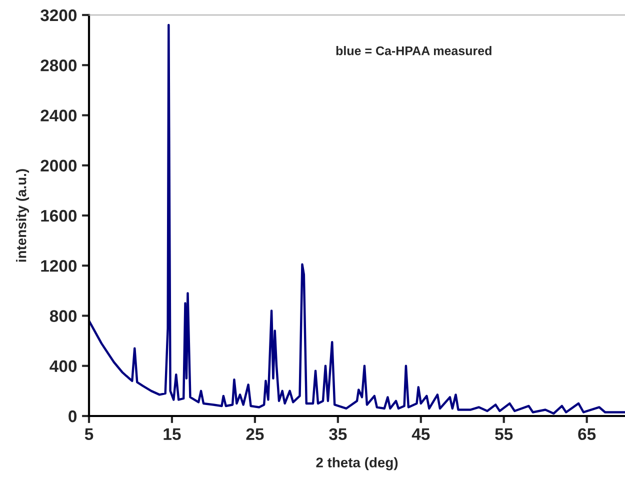  Describe the element at coordinates (58, 15) in the screenshot. I see `y-tick-label: 3200` at that location.